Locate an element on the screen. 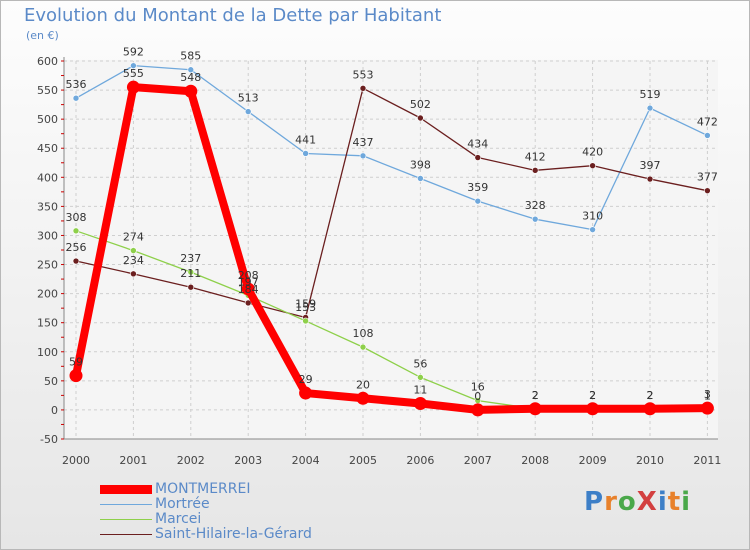  proxiti-logo: ProXiti is located at coordinates (637, 502).